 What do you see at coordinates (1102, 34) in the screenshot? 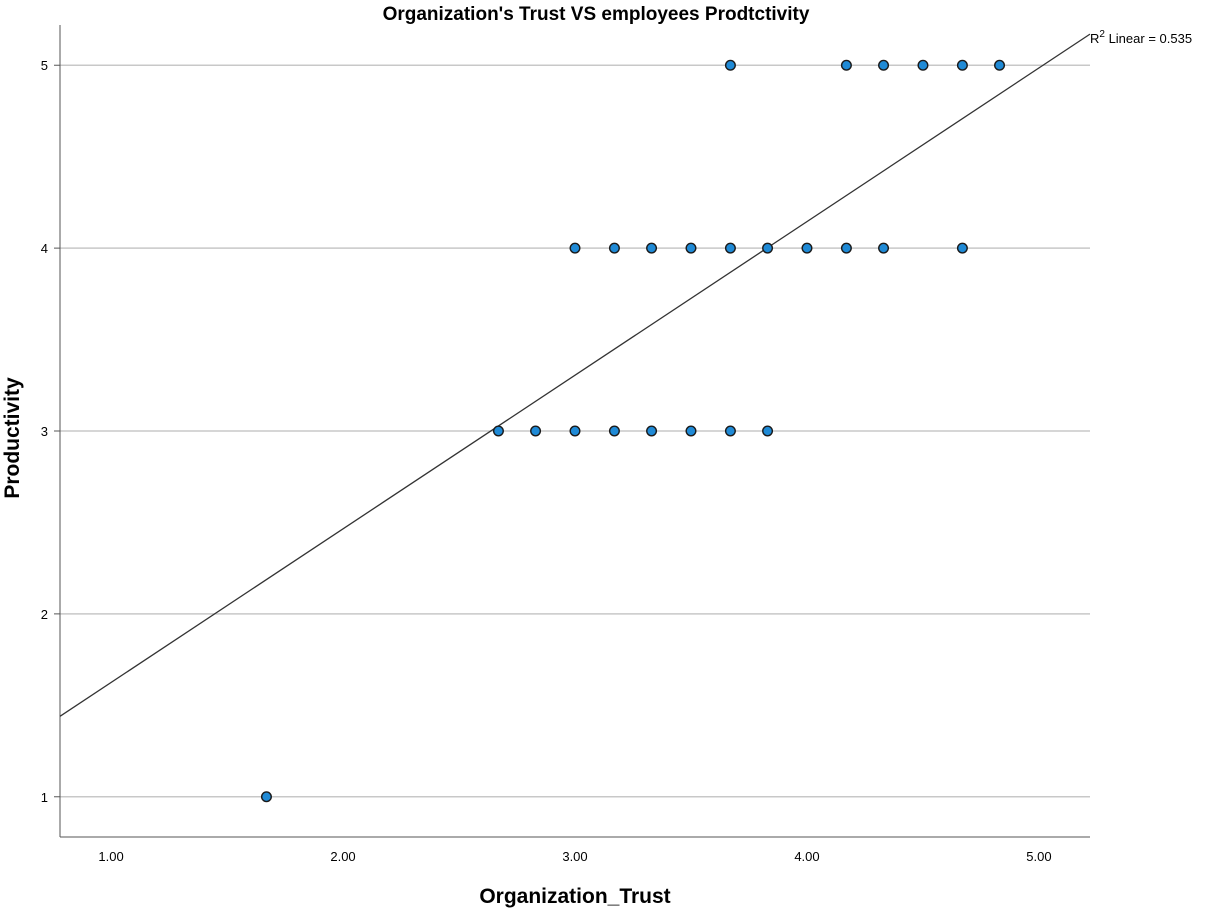
I see `fit-label-superscript: 2` at bounding box center [1102, 34].